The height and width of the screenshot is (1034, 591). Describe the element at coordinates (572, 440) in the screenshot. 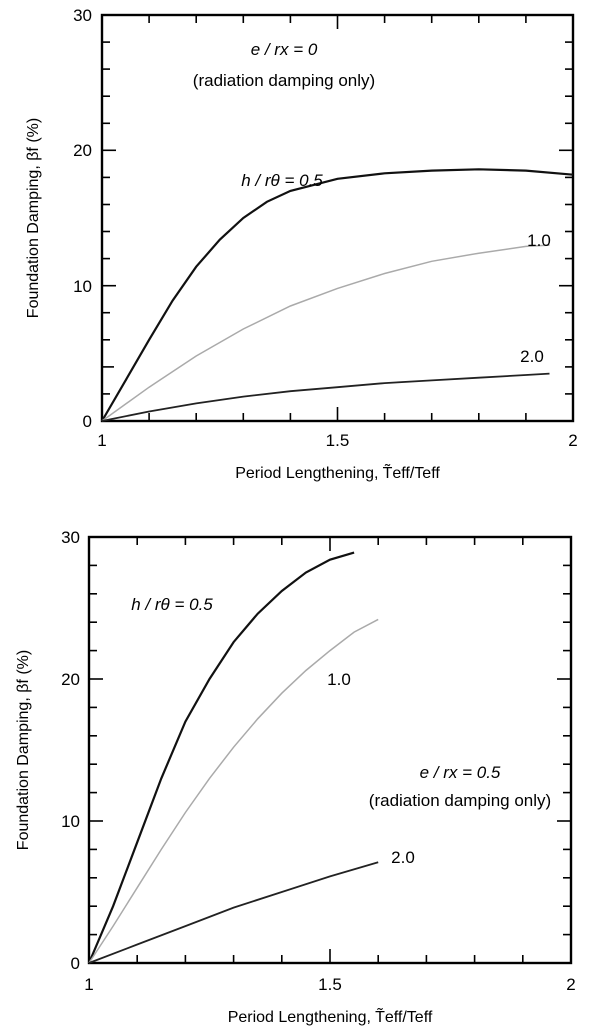

I see `chart-1-x-tick-2: 2` at that location.